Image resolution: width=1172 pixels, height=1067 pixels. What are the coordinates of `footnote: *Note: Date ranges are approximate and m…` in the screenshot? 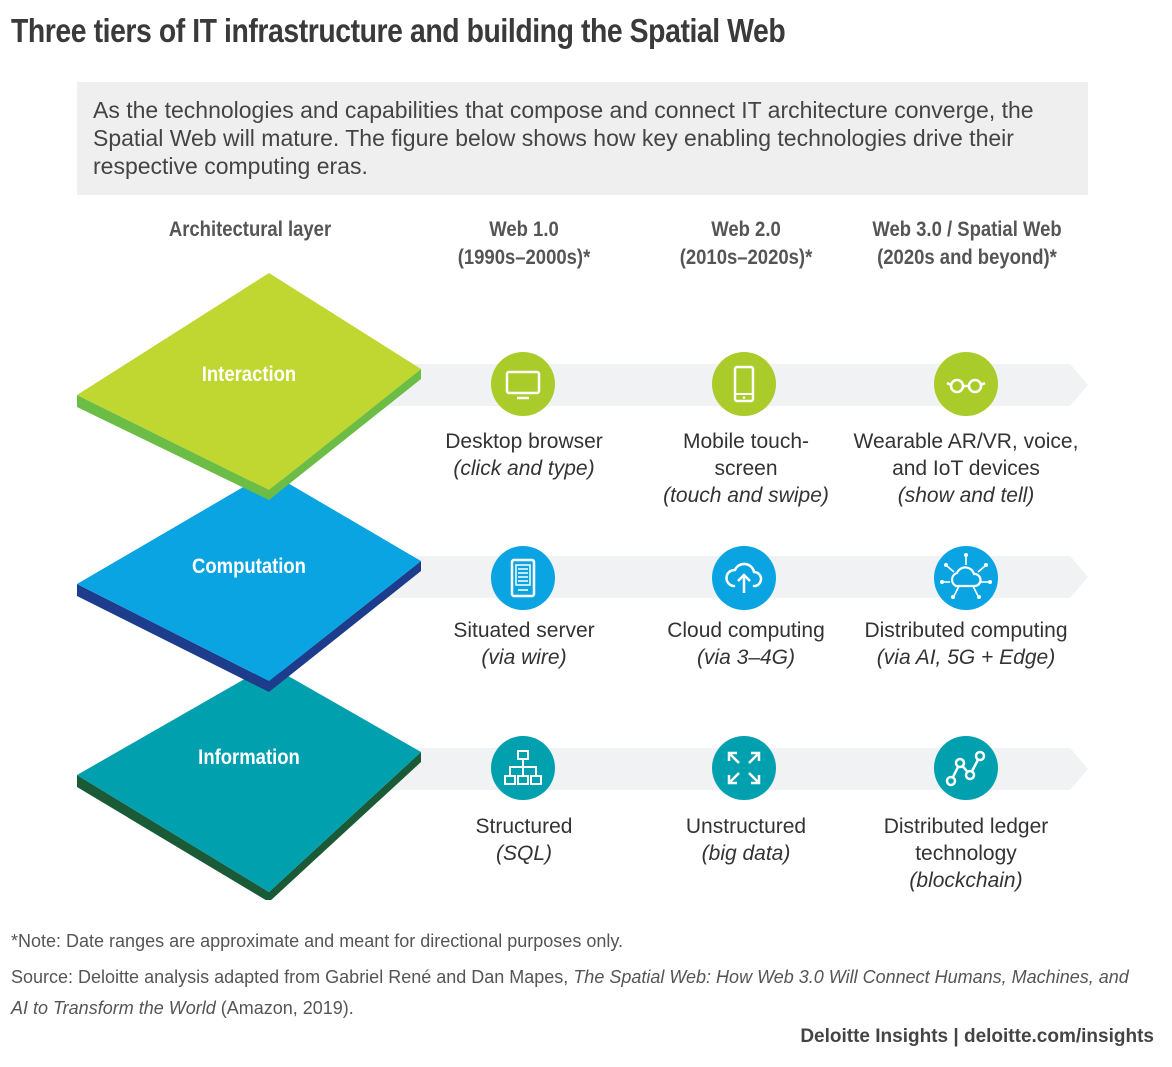 It's located at (317, 941).